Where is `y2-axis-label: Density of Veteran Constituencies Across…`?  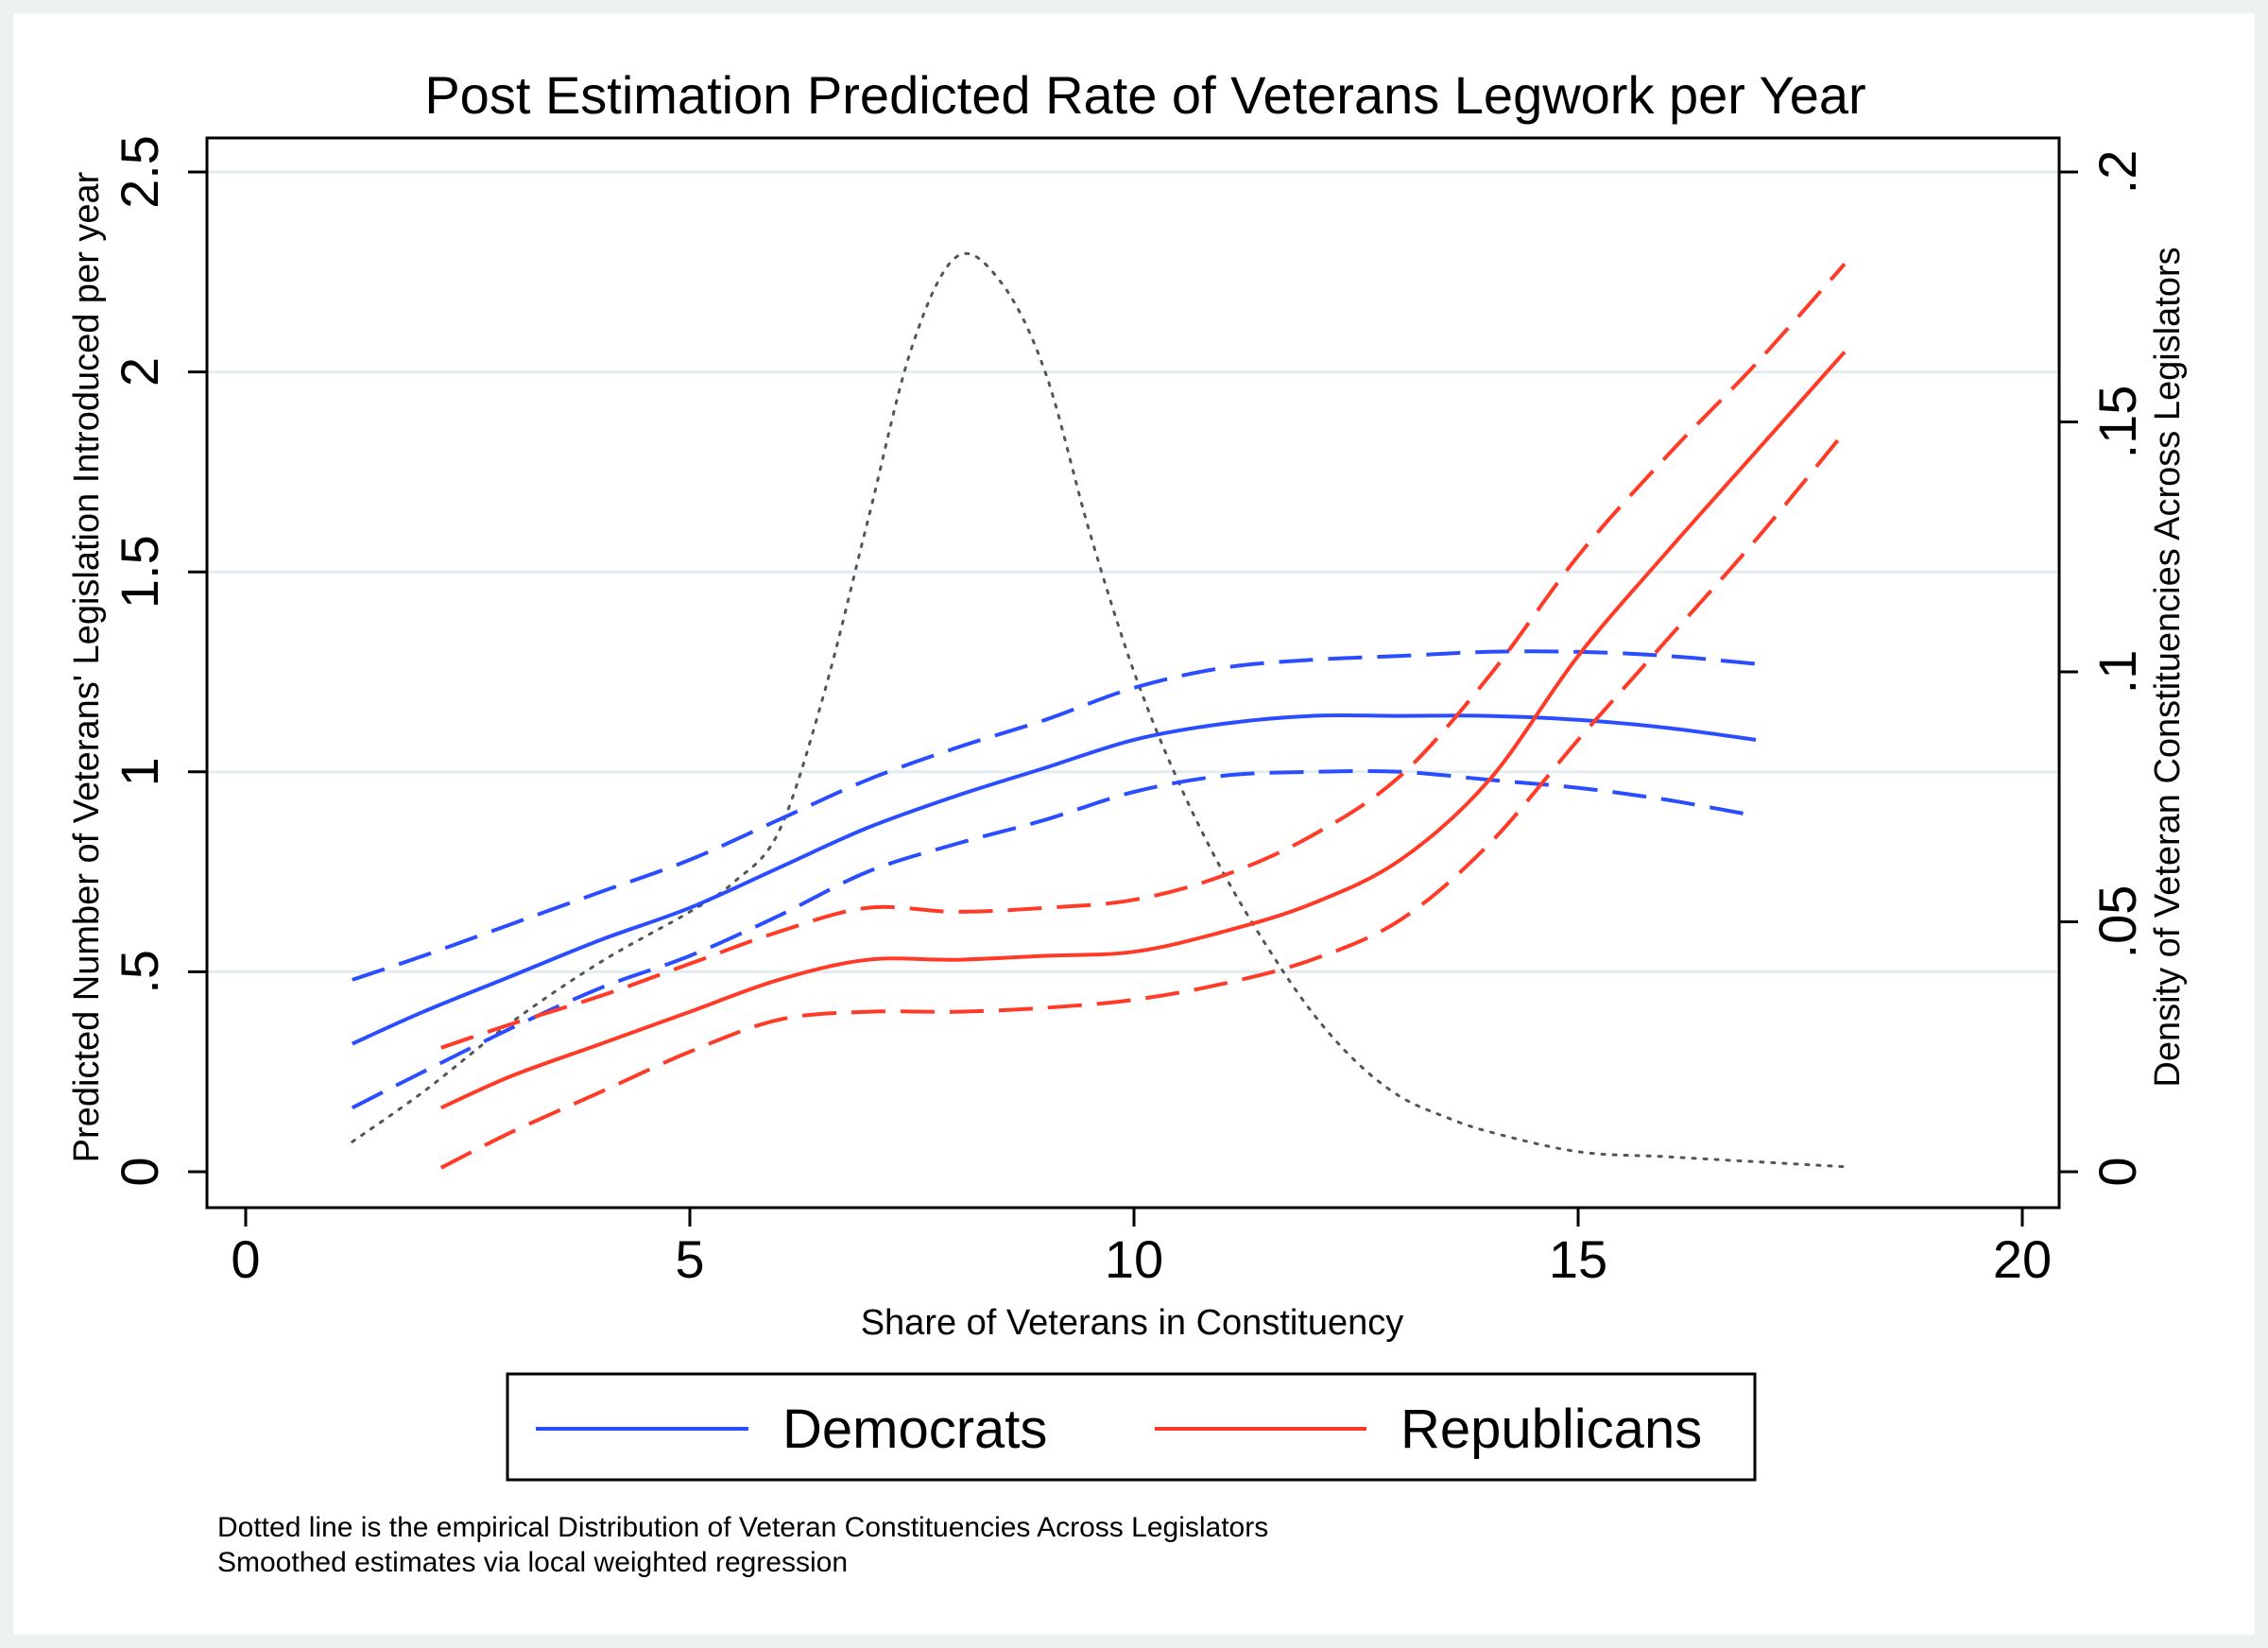
y2-axis-label: Density of Veteran Constituencies Across… is located at coordinates (2168, 667).